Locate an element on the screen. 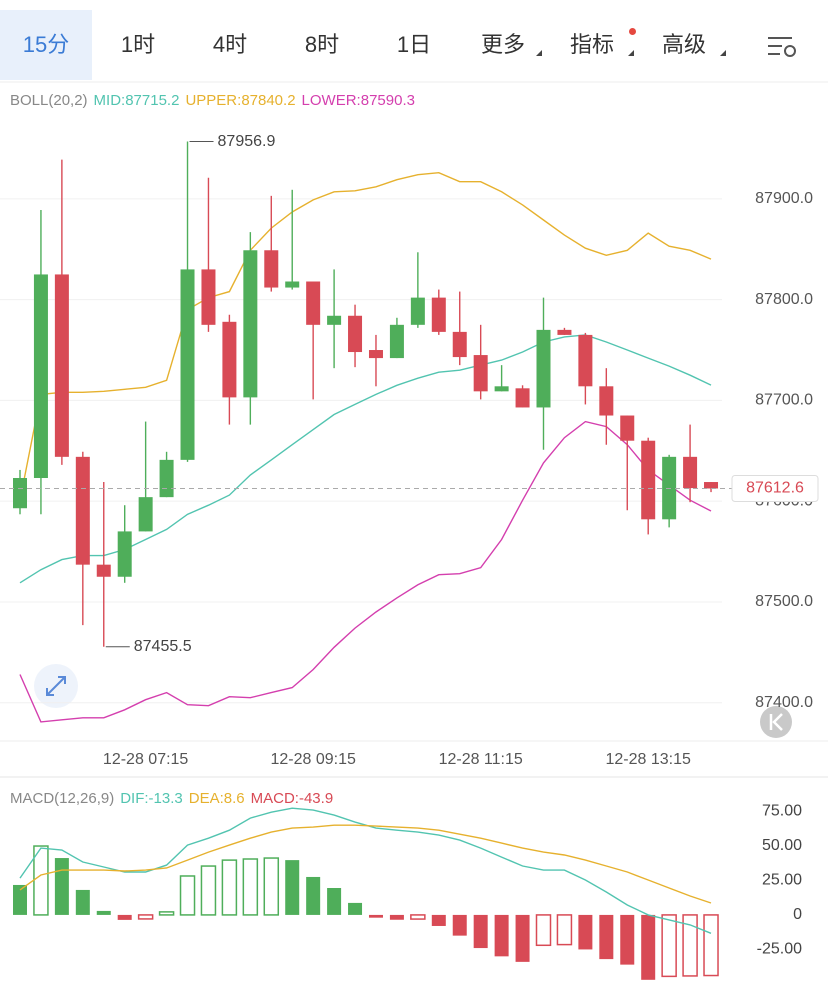 The width and height of the screenshot is (828, 997). interval-tab: 指标 is located at coordinates (592, 45).